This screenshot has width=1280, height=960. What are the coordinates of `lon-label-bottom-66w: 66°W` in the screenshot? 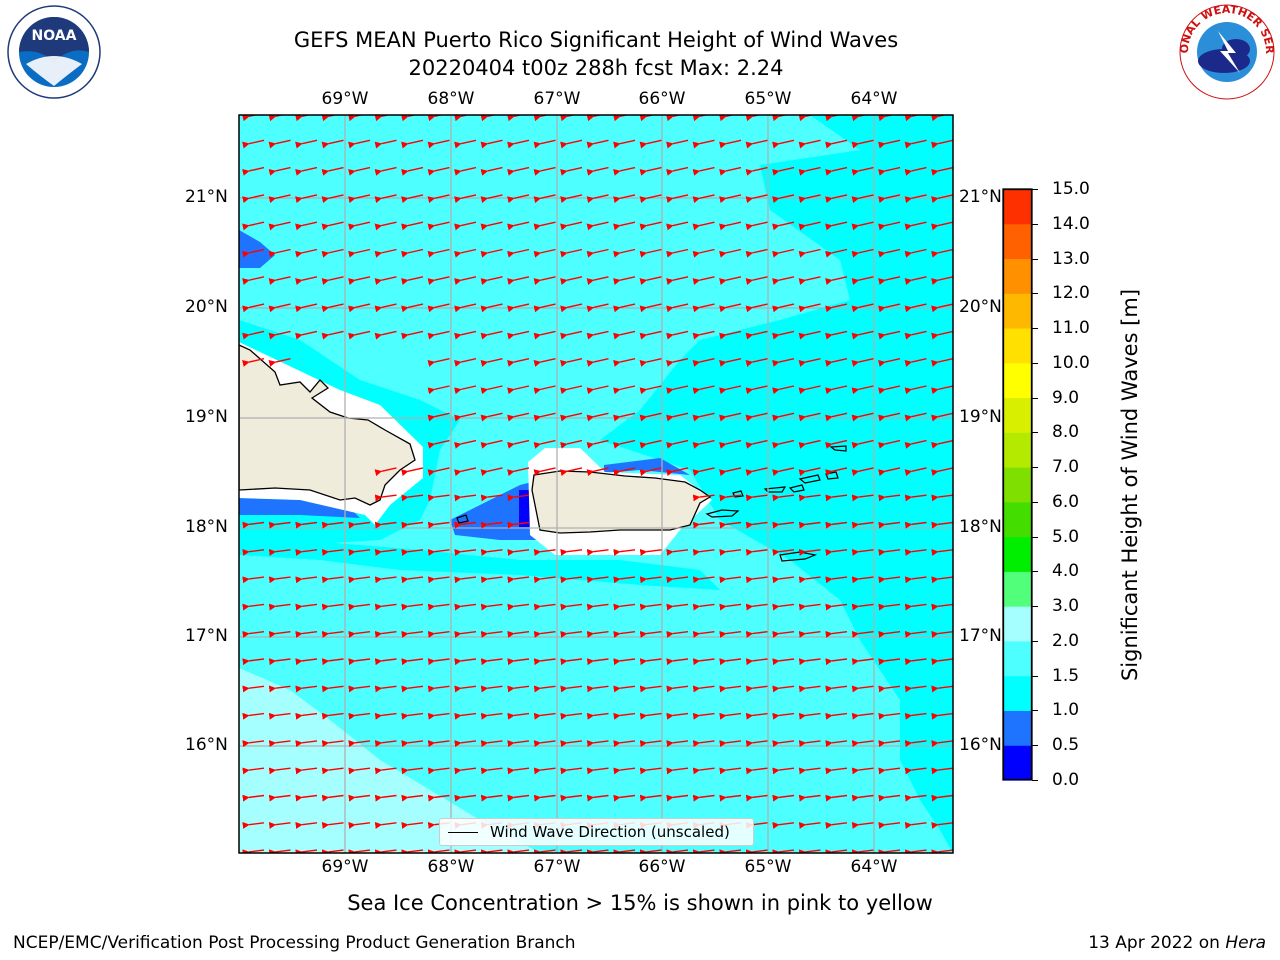 It's located at (662, 867).